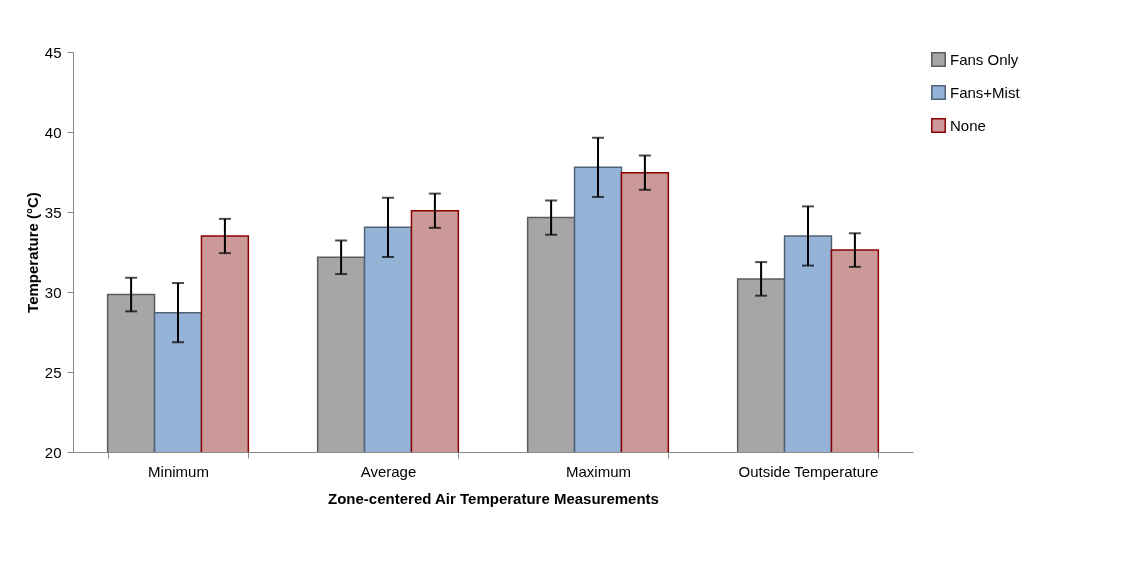 This screenshot has width=1146, height=579. Describe the element at coordinates (388, 471) in the screenshot. I see `x-tick-label: Average` at that location.